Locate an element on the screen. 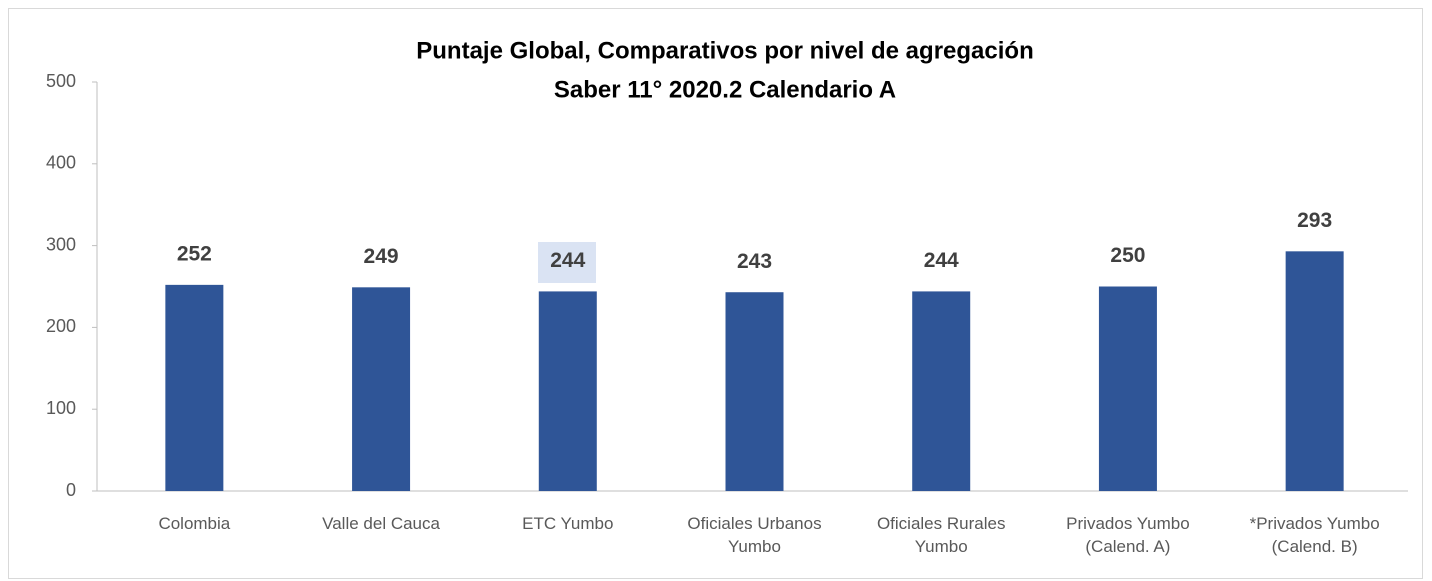  y-tick-label: 500 is located at coordinates (61, 81).